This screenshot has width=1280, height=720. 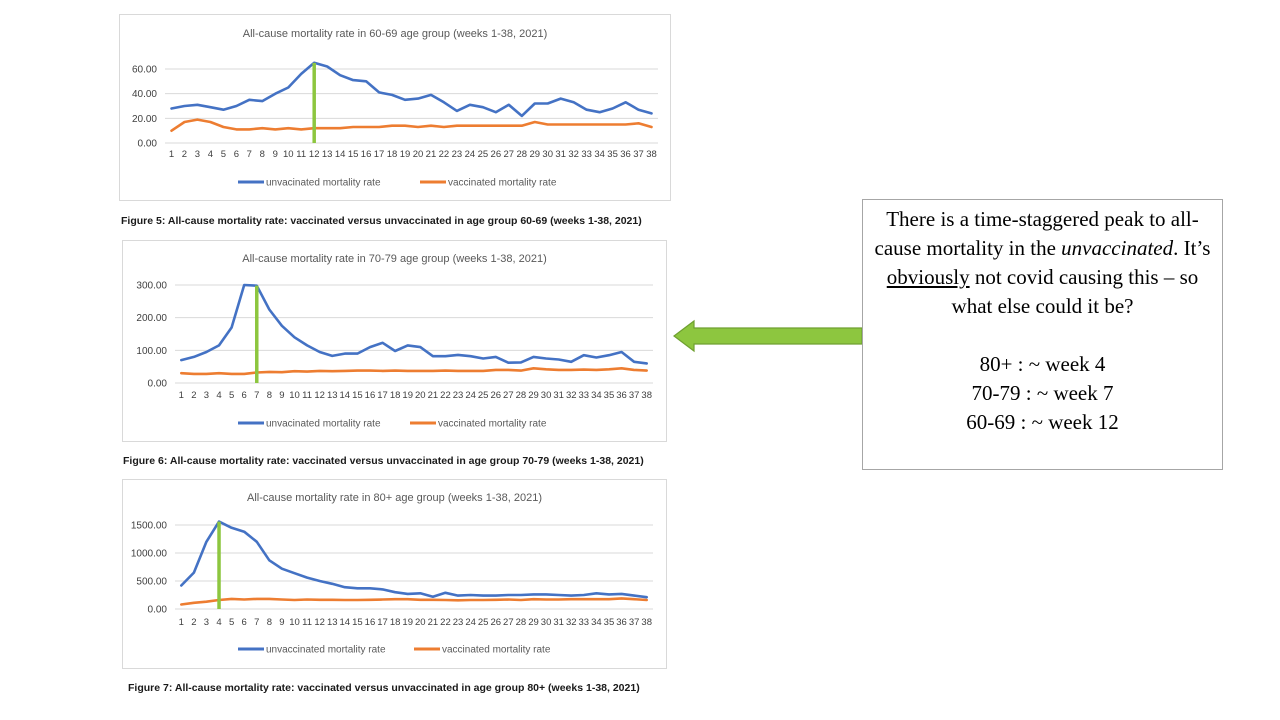 What do you see at coordinates (326, 650) in the screenshot?
I see `legend-label: unvaccinated mortality rate` at bounding box center [326, 650].